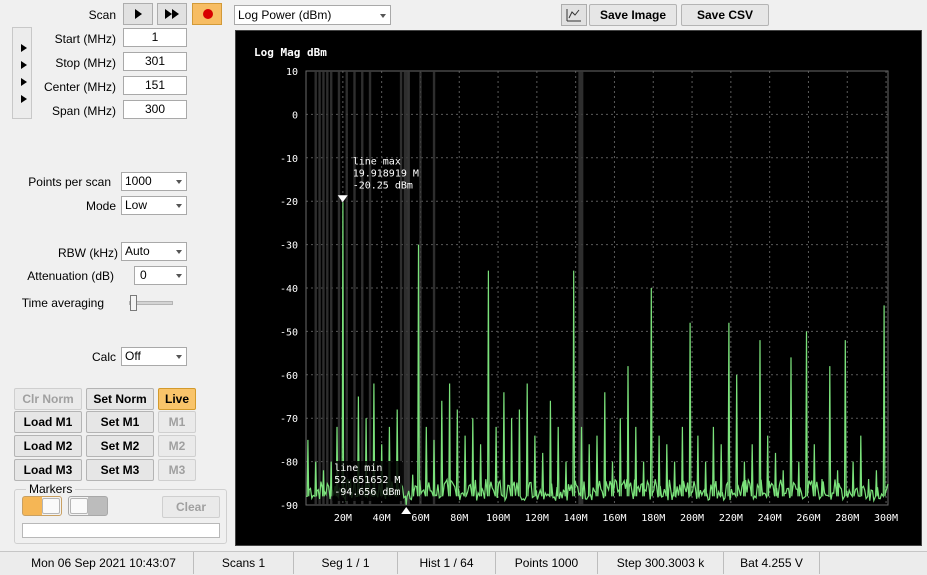  Describe the element at coordinates (138, 14) in the screenshot. I see `scan-single-button` at that location.